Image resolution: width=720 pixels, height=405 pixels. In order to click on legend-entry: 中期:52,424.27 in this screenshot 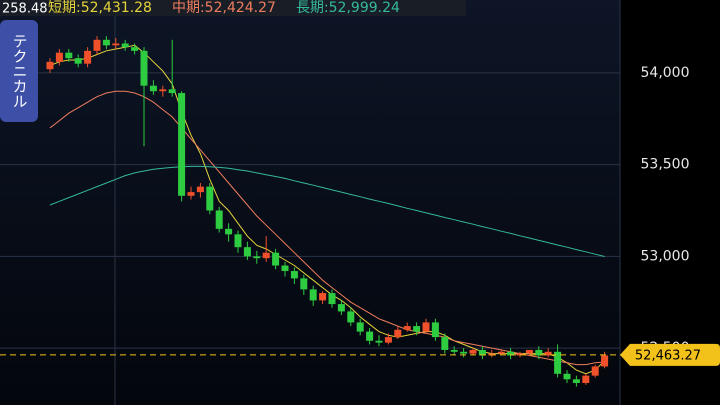, I will do `click(224, 8)`.